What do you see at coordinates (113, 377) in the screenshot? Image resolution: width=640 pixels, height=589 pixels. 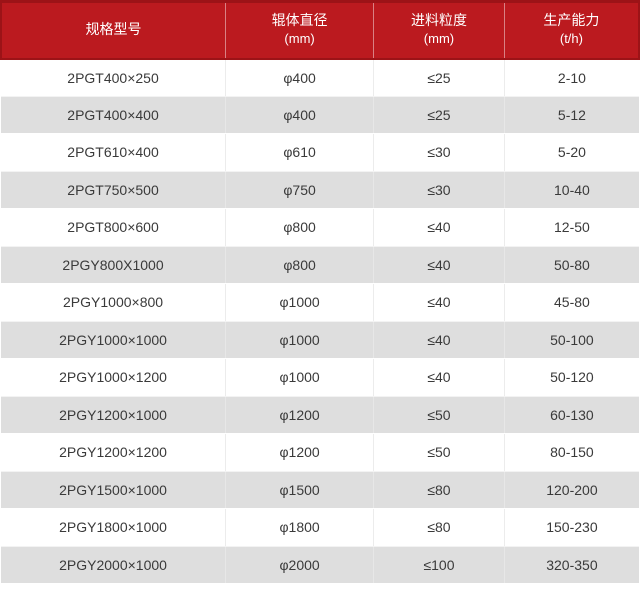 I see `cell-model: 2PGY1000×1200` at bounding box center [113, 377].